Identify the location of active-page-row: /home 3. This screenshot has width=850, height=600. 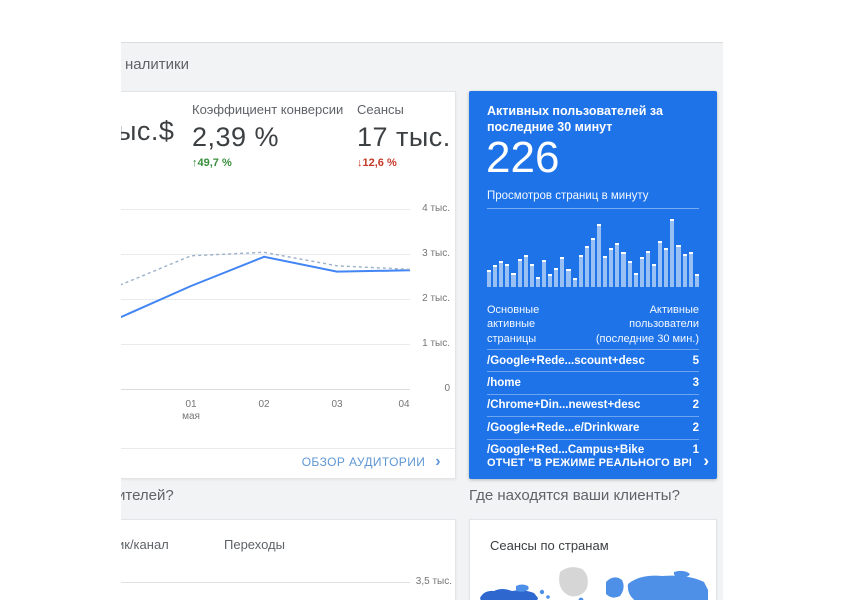
(593, 382).